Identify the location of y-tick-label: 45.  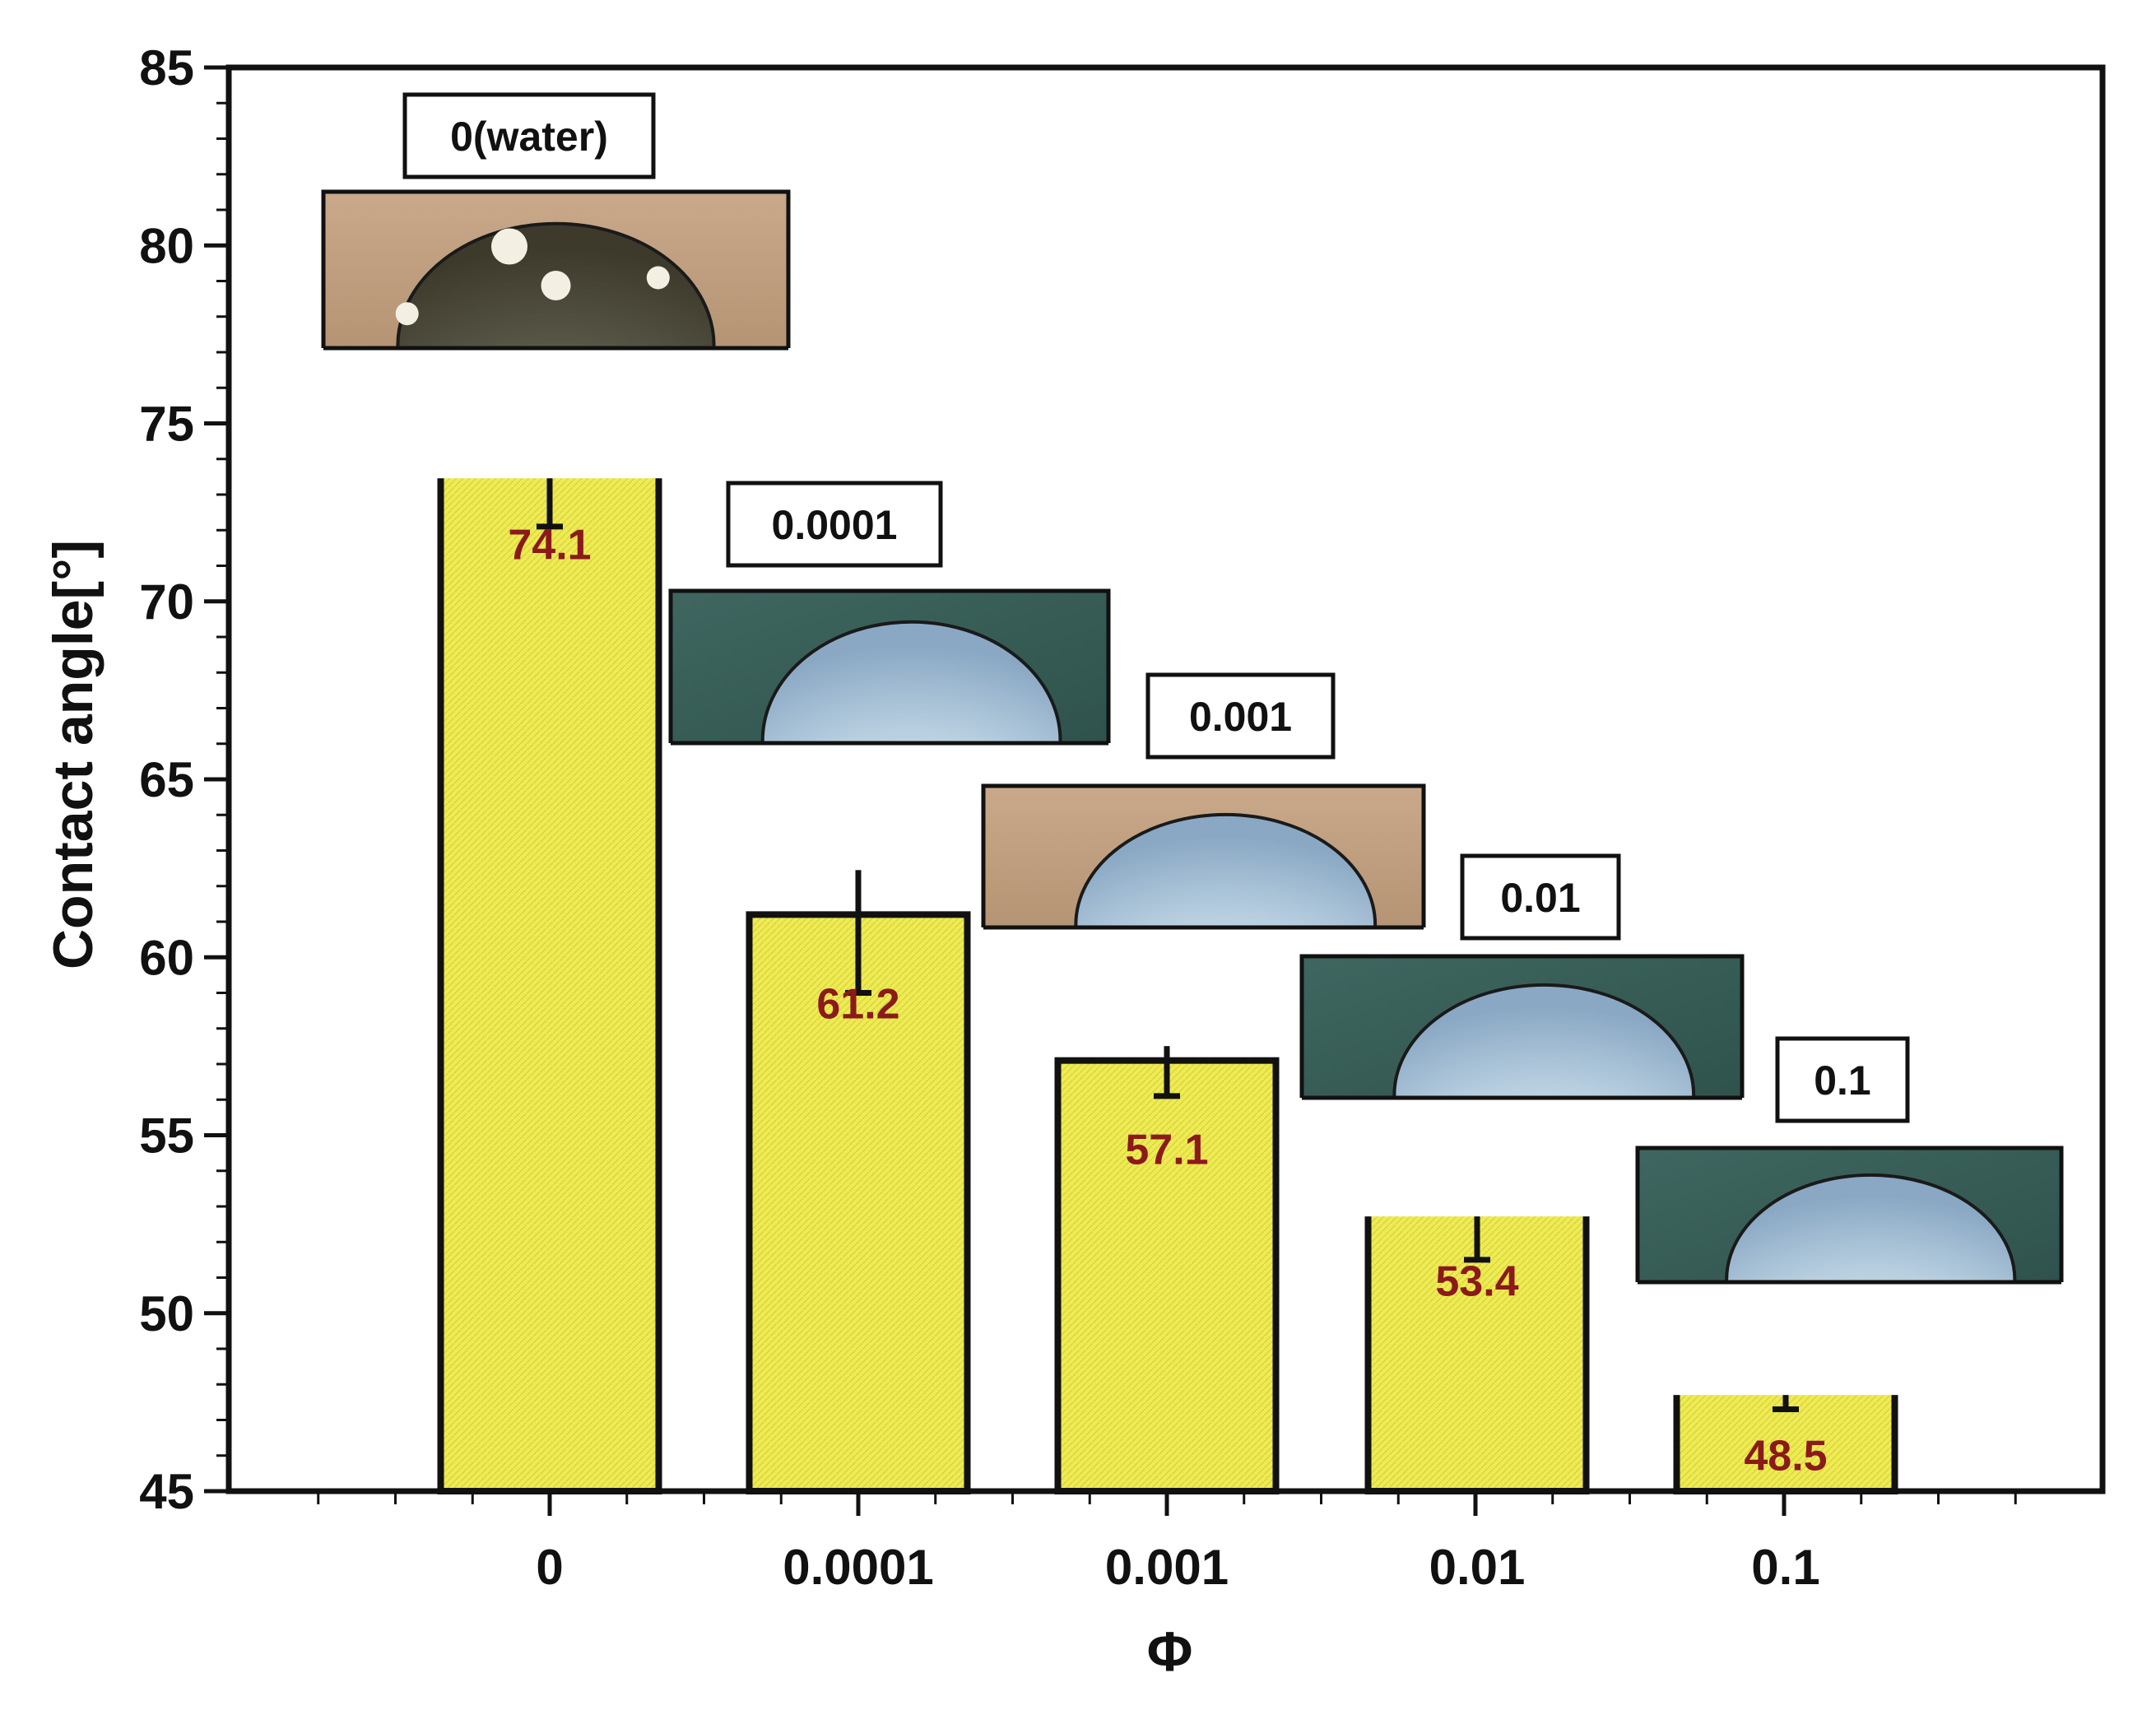
(166, 1491).